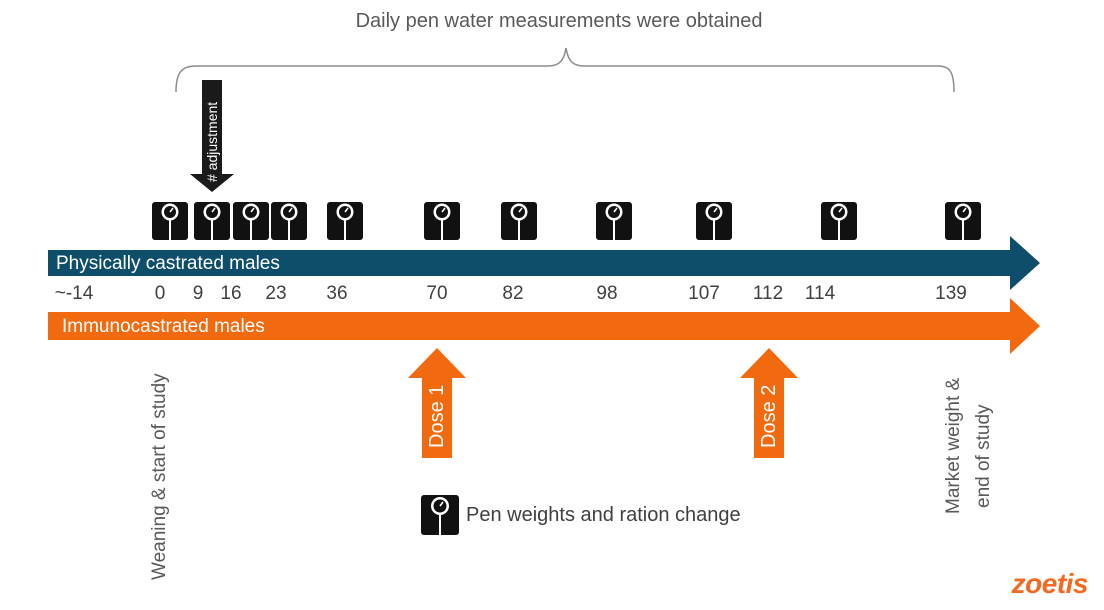 Image resolution: width=1104 pixels, height=610 pixels. What do you see at coordinates (513, 293) in the screenshot?
I see `day-label: 82` at bounding box center [513, 293].